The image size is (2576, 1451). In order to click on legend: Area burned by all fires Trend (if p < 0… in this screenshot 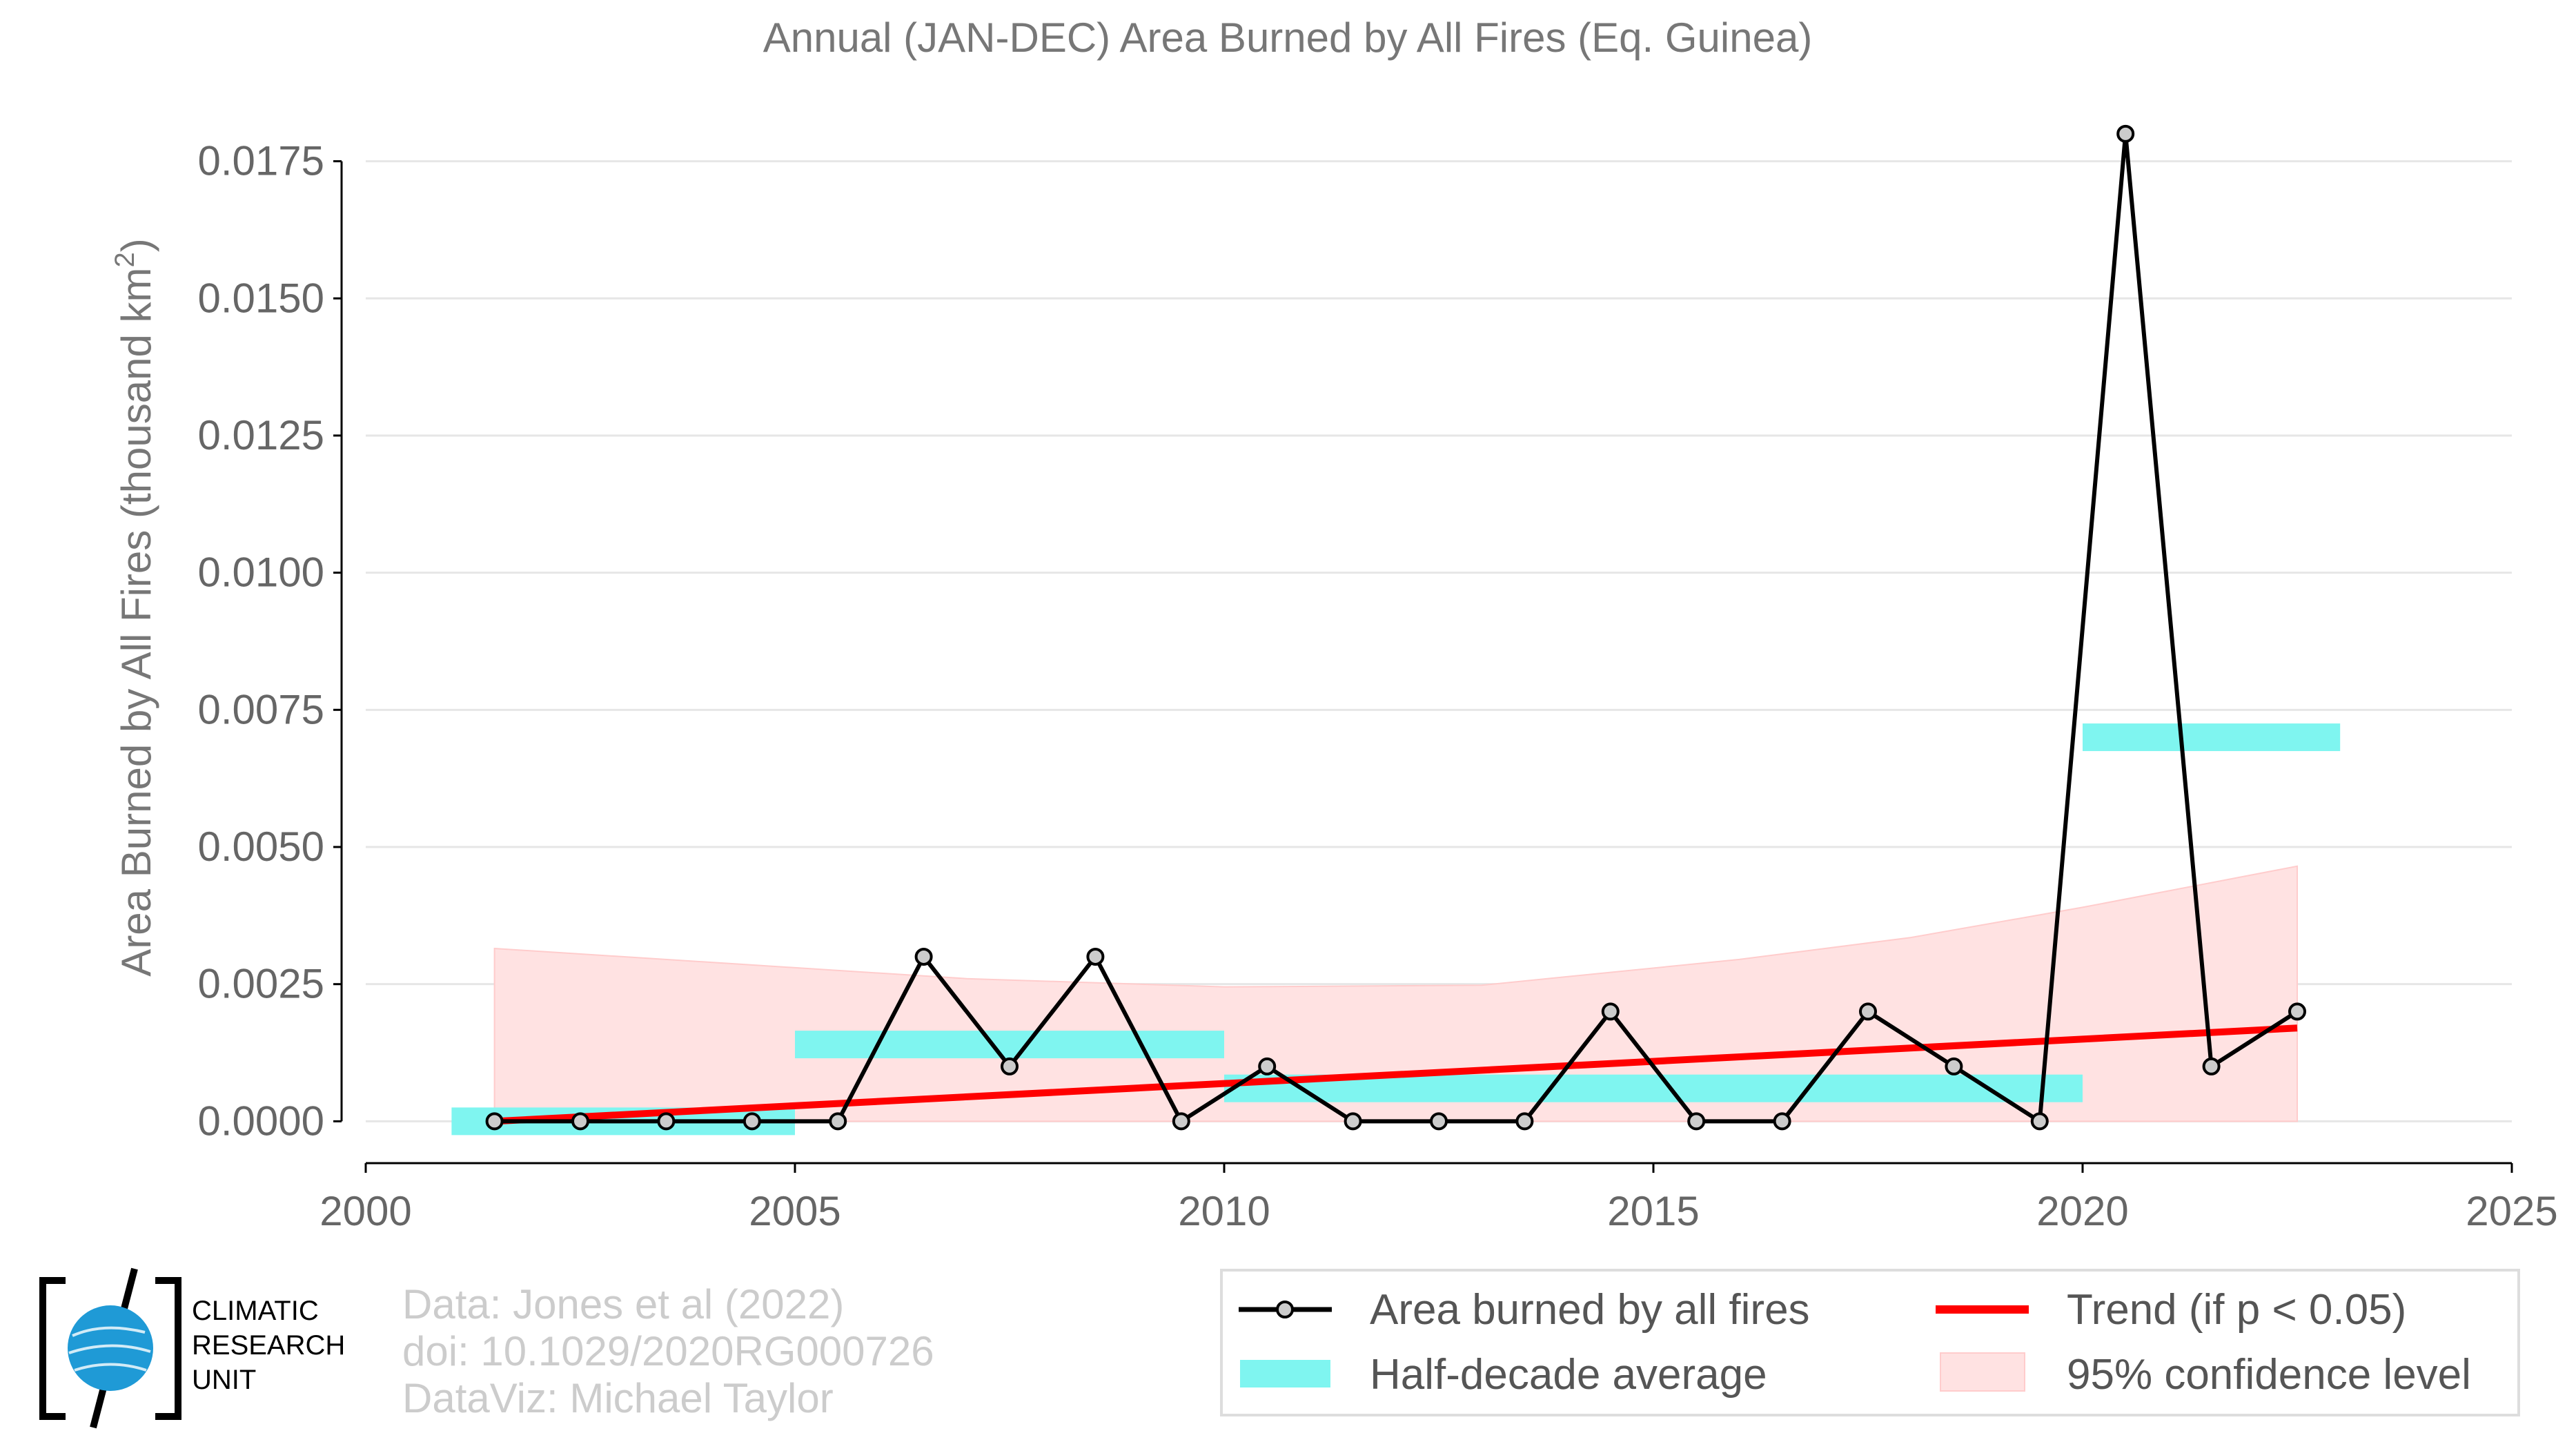, I will do `click(1870, 1342)`.